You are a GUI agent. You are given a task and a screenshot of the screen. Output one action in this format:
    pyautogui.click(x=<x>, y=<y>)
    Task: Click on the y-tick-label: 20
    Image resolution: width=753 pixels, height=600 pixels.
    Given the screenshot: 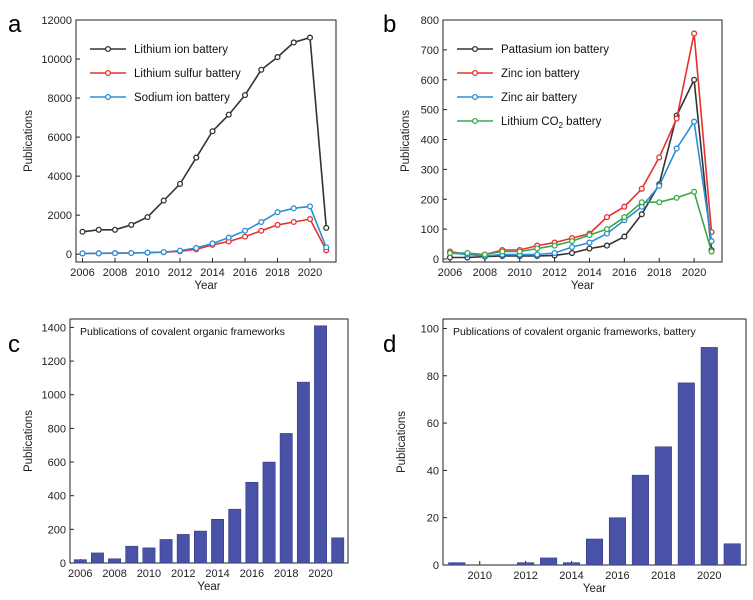 What is the action you would take?
    pyautogui.click(x=433, y=519)
    